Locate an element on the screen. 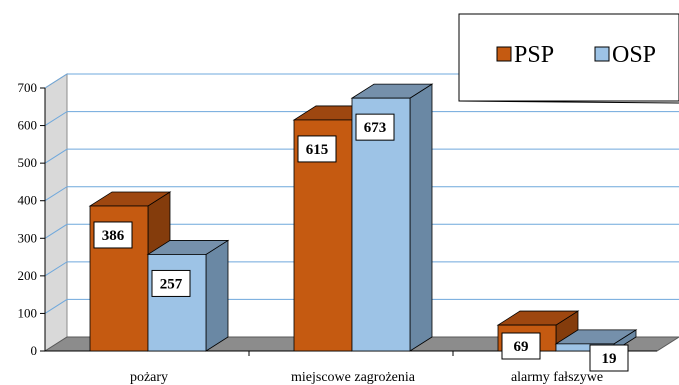 Image resolution: width=679 pixels, height=385 pixels. y-tick-label: 700 is located at coordinates (28, 87).